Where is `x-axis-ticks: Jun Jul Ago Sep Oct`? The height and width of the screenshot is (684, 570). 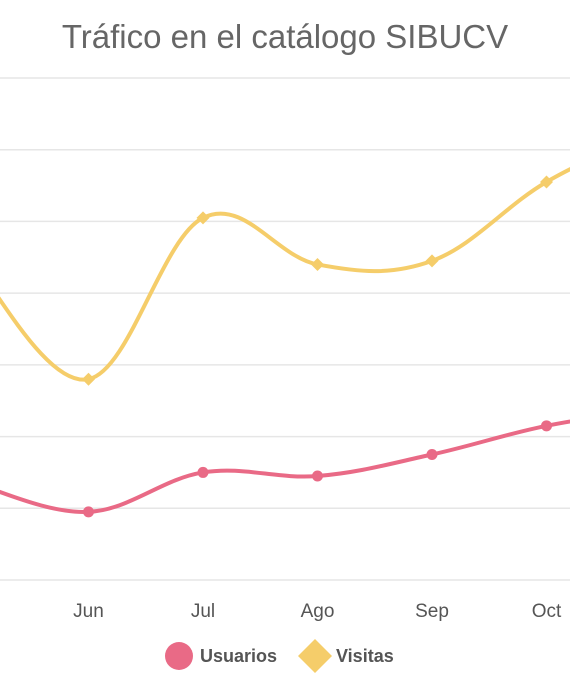 x-axis-ticks: Jun Jul Ago Sep Oct is located at coordinates (317, 611).